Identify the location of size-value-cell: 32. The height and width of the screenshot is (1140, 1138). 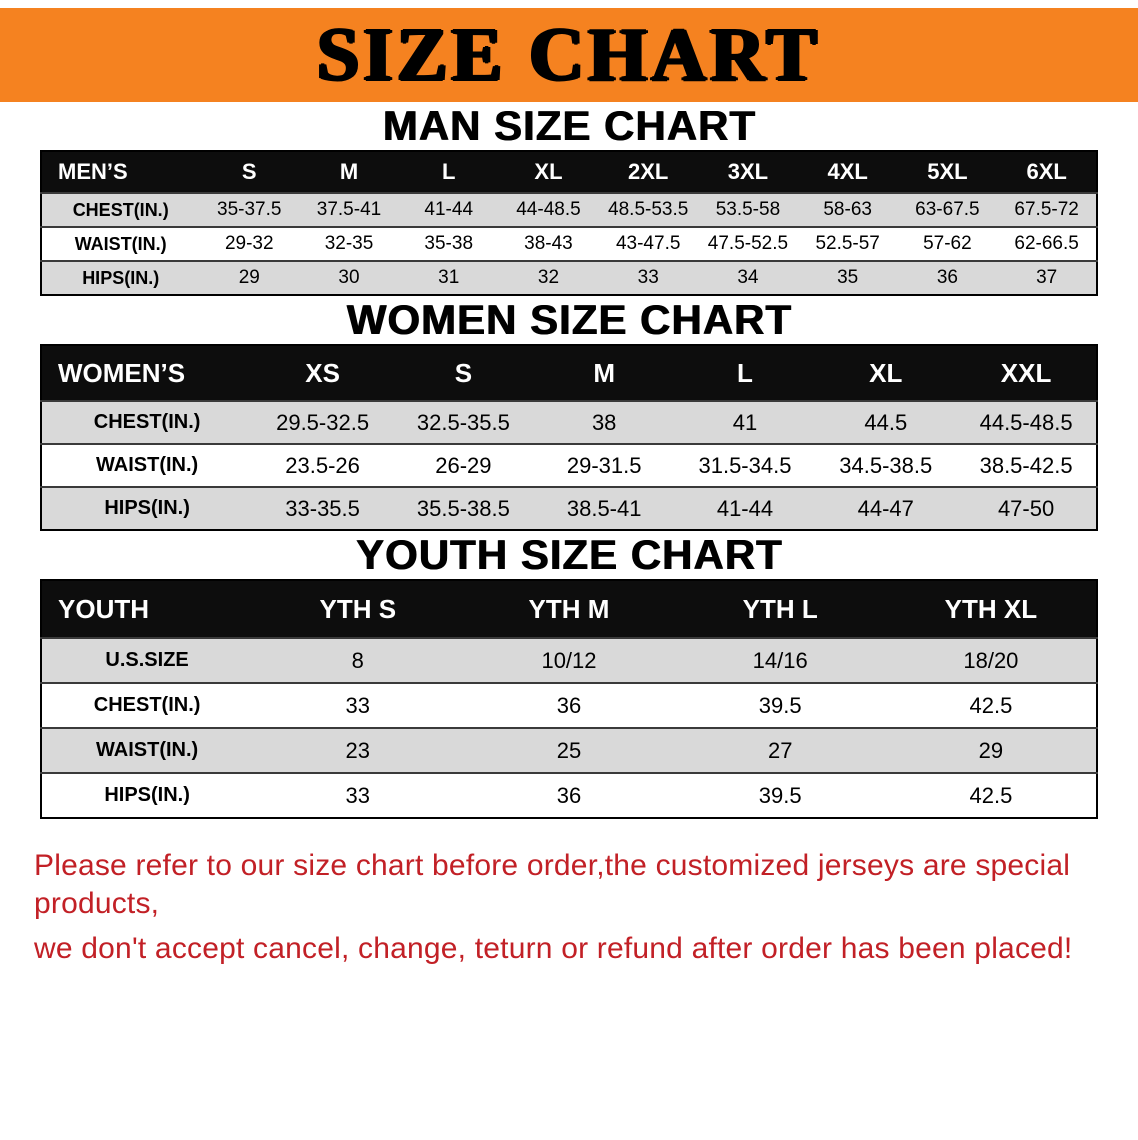
(548, 277).